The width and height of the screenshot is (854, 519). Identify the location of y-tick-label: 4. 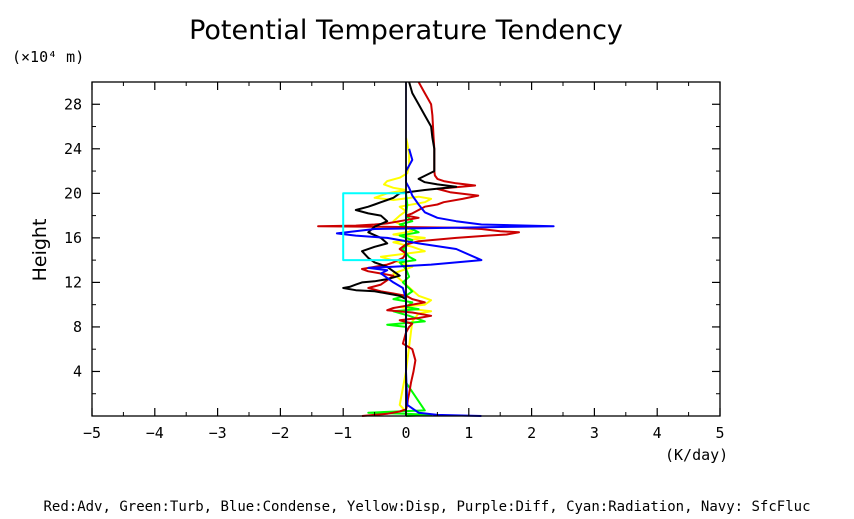
(77, 371).